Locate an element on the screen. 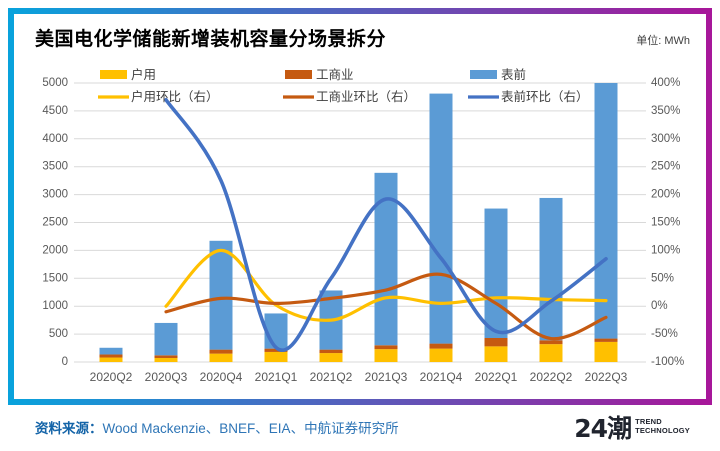 Image resolution: width=720 pixels, height=451 pixels. right-axis-tick: 200% is located at coordinates (665, 195).